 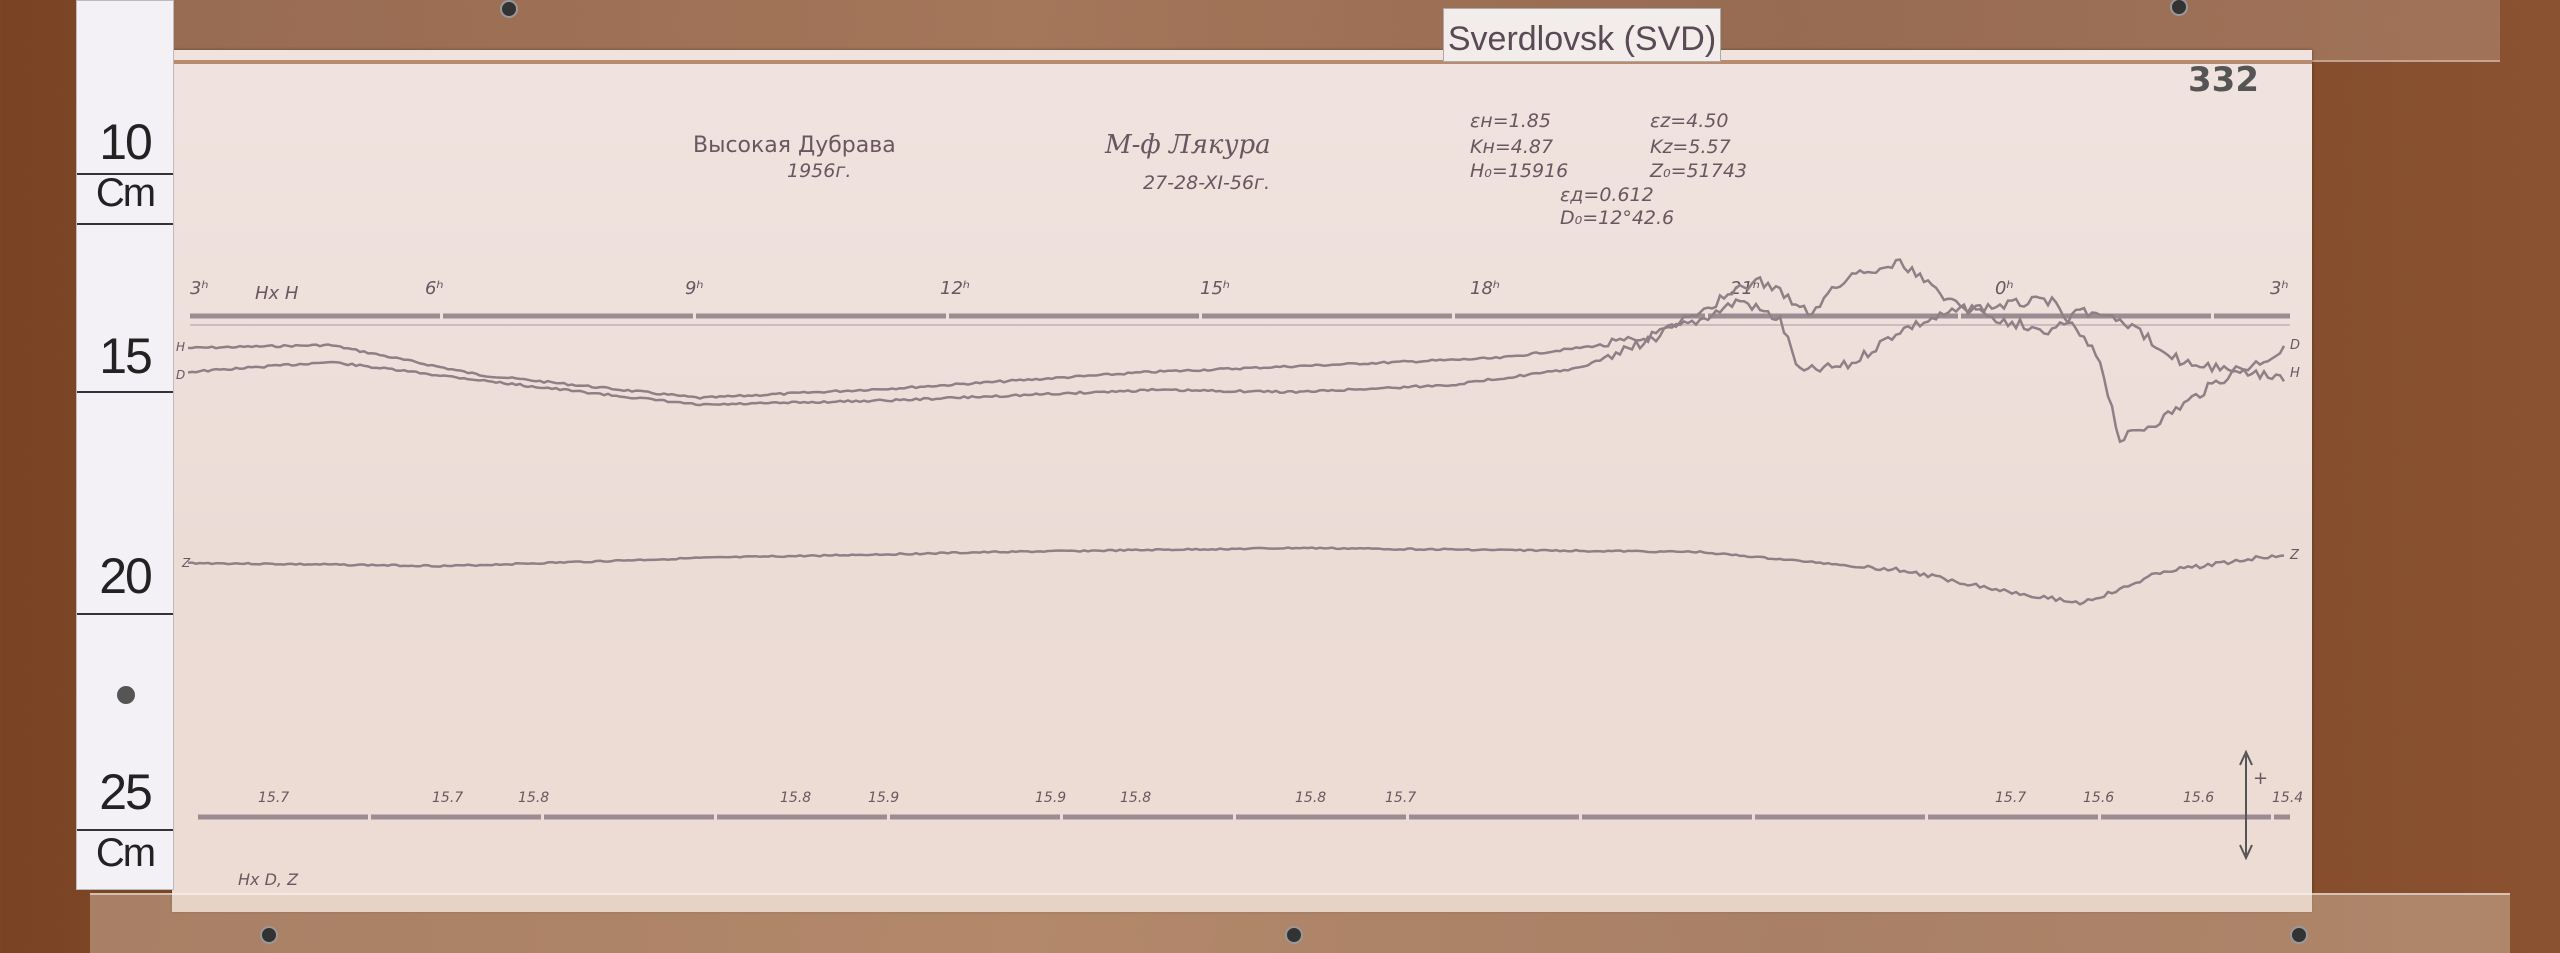 What do you see at coordinates (1519, 171) in the screenshot?
I see `constant-h0: H₀=15916` at bounding box center [1519, 171].